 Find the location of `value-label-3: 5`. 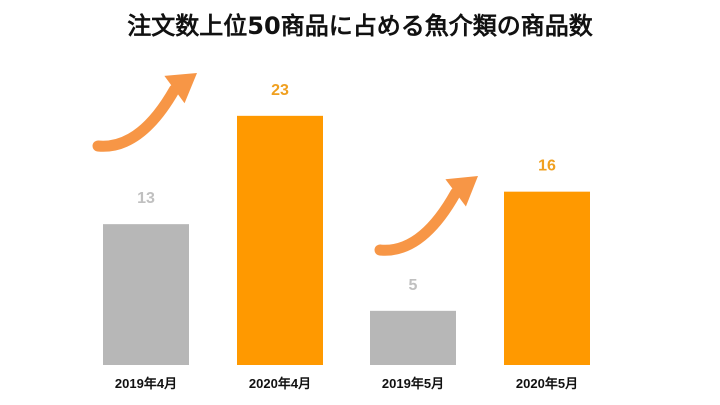

value-label-3: 5 is located at coordinates (413, 285).